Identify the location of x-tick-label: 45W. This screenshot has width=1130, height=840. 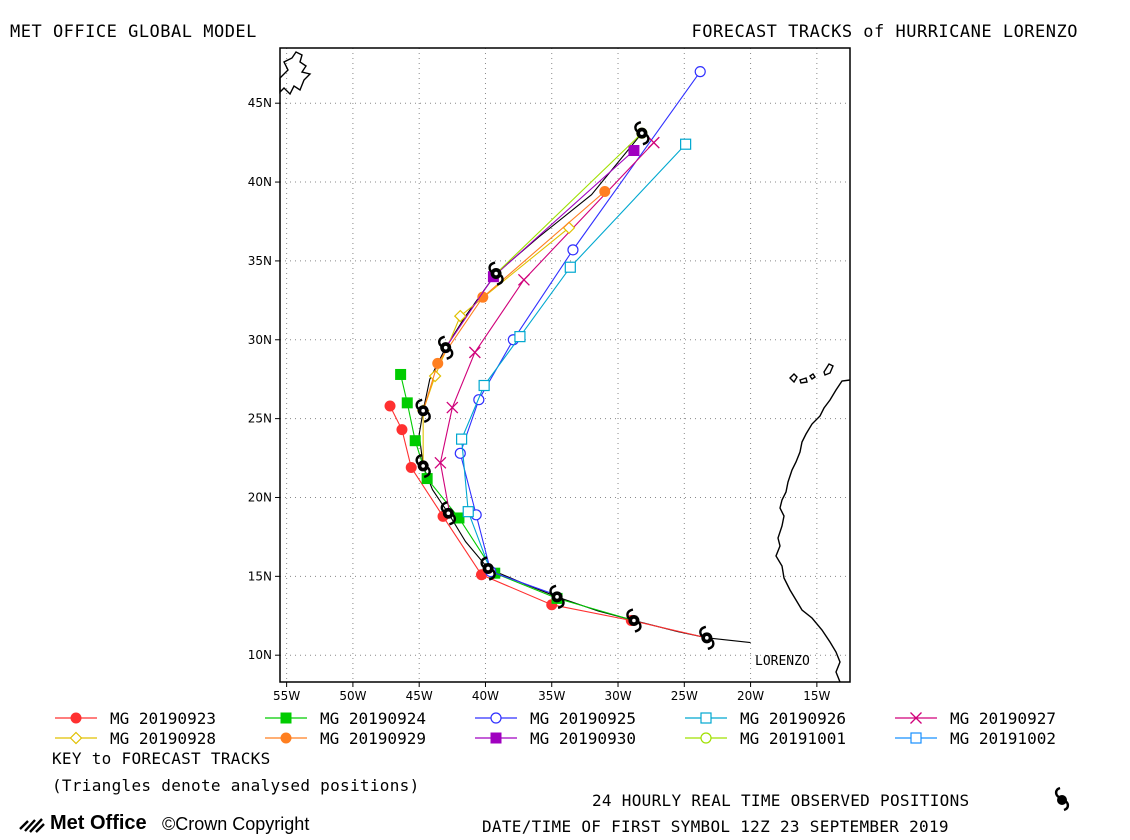
(419, 696).